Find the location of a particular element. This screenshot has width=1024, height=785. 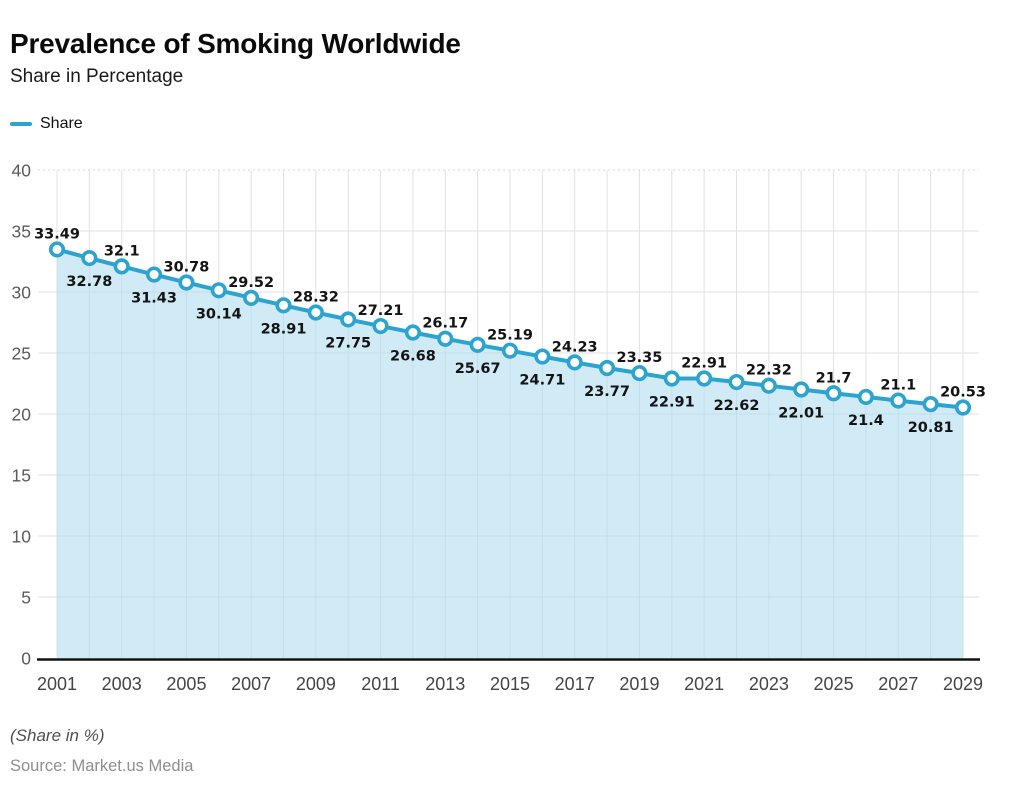

data-label: 32.1 is located at coordinates (122, 251).